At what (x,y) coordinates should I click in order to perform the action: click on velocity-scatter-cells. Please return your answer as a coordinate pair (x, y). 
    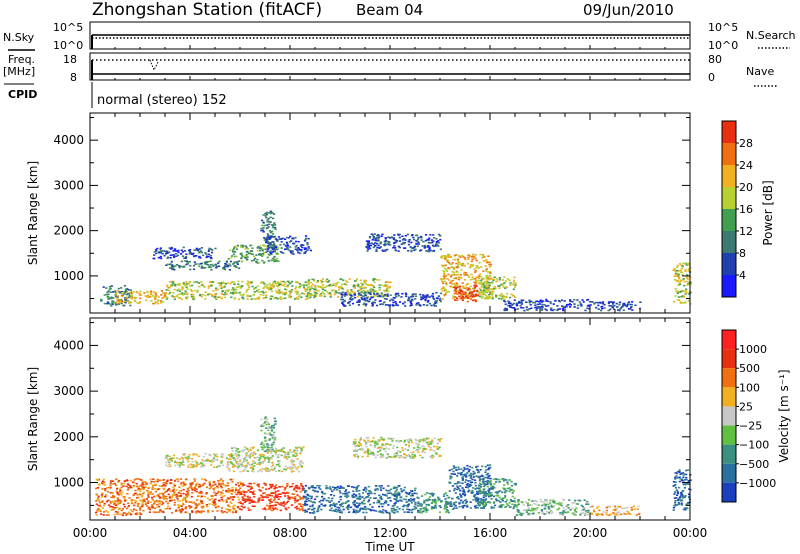
    Looking at the image, I should click on (393, 466).